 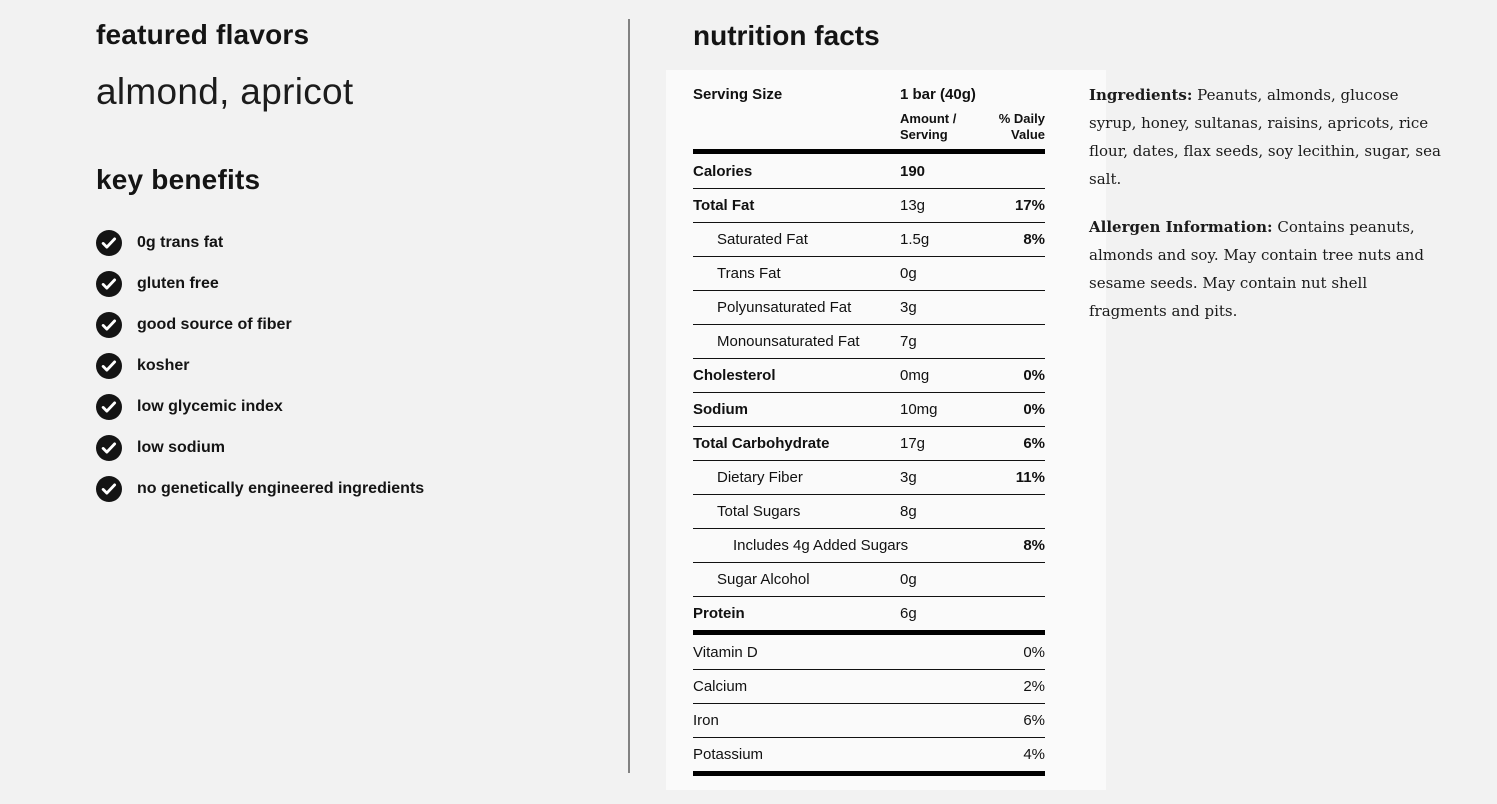 What do you see at coordinates (915, 375) in the screenshot?
I see `row-amount: 0mg` at bounding box center [915, 375].